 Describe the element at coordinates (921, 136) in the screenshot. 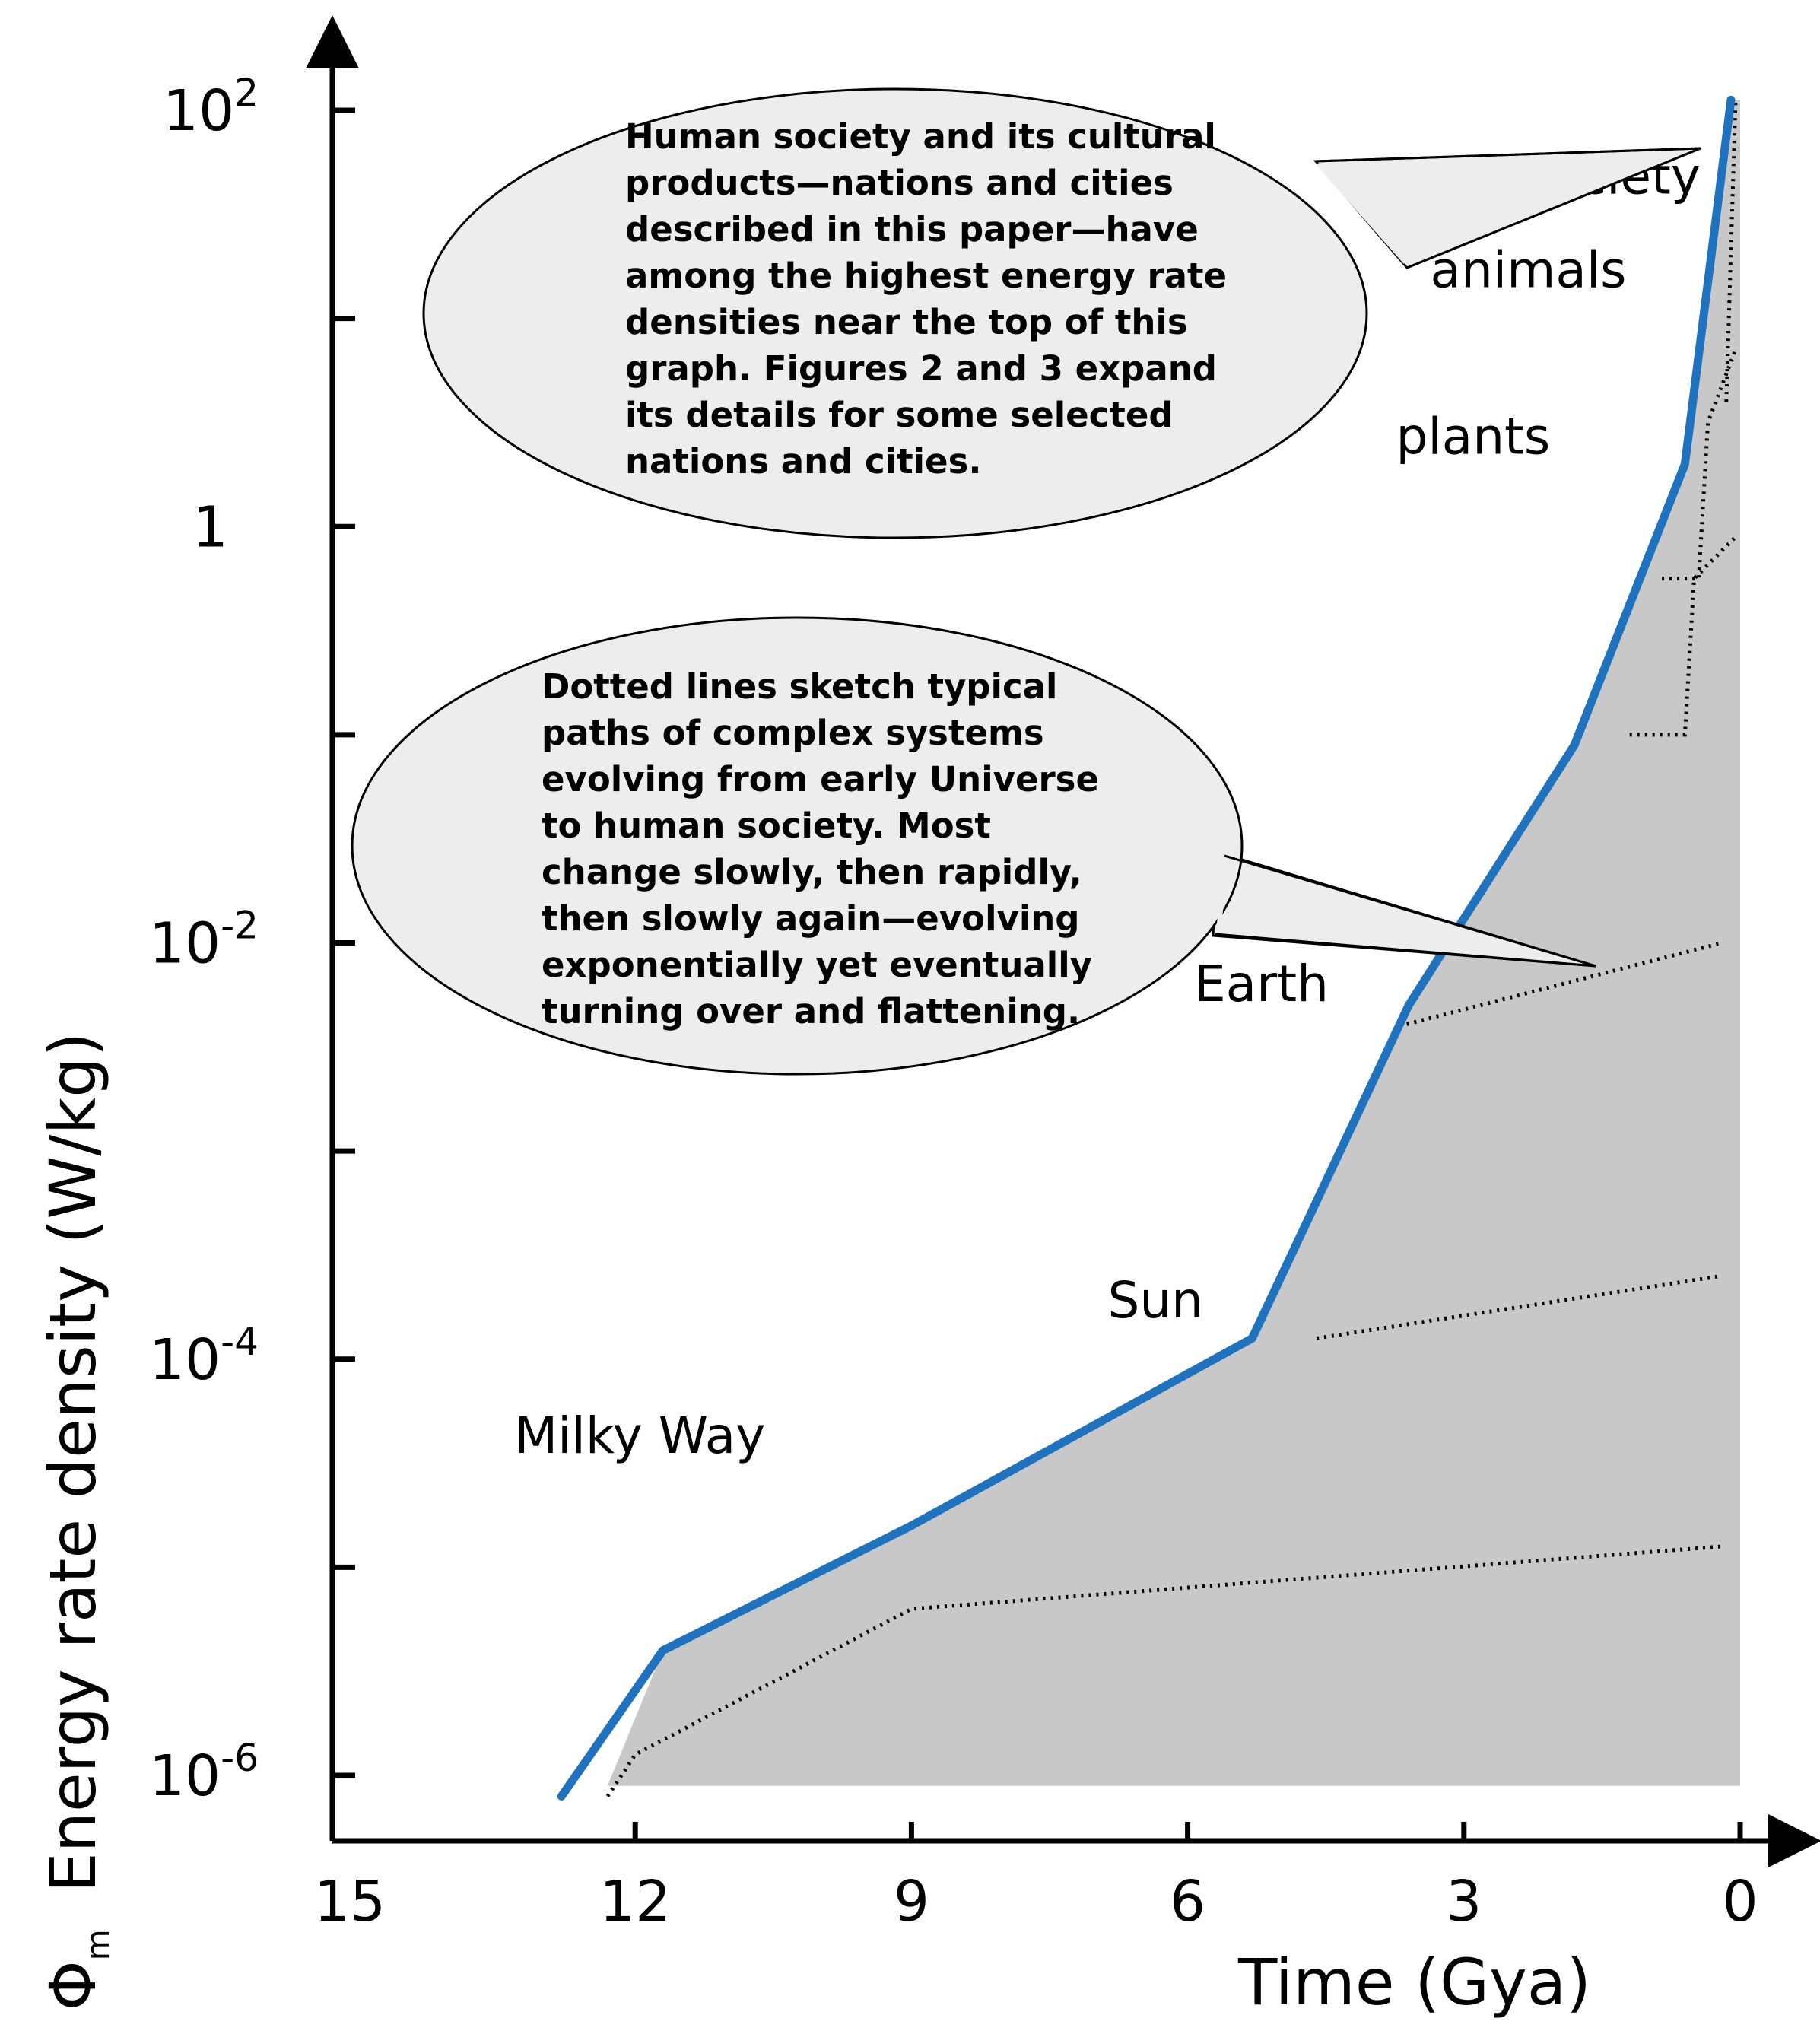

I see `annotation-line: Human society and its cultural` at that location.